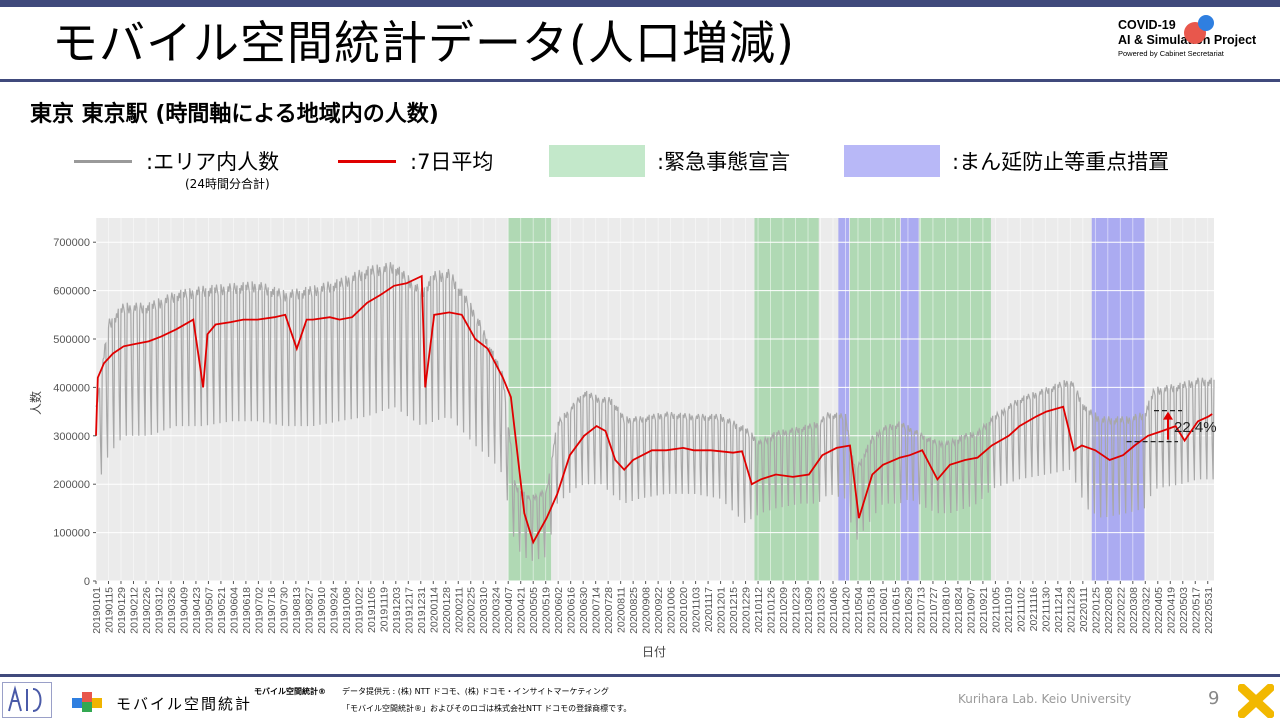  I want to click on x-tick-label: 20191231, so click(422, 610).